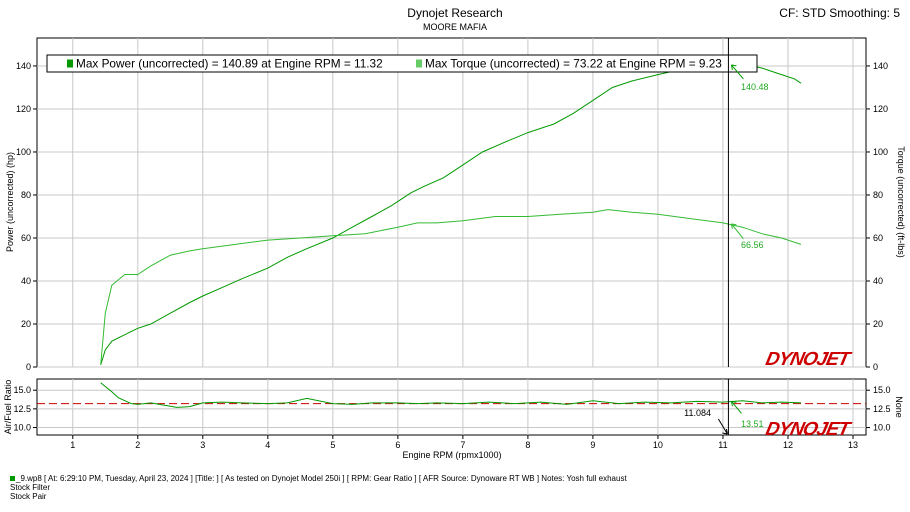 This screenshot has width=910, height=512. I want to click on power-axis-ticks: 0 20 40 60 80 100 120 140, so click(26, 216).